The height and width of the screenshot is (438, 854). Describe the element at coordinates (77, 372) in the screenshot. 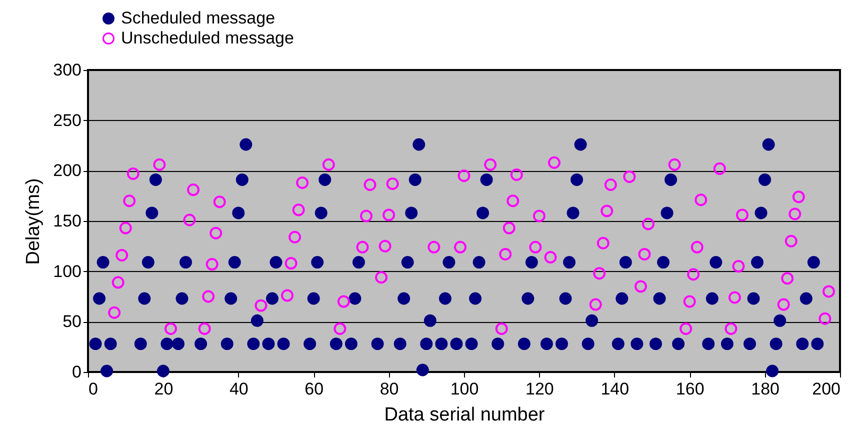

I see `y-tick-label: 0` at that location.